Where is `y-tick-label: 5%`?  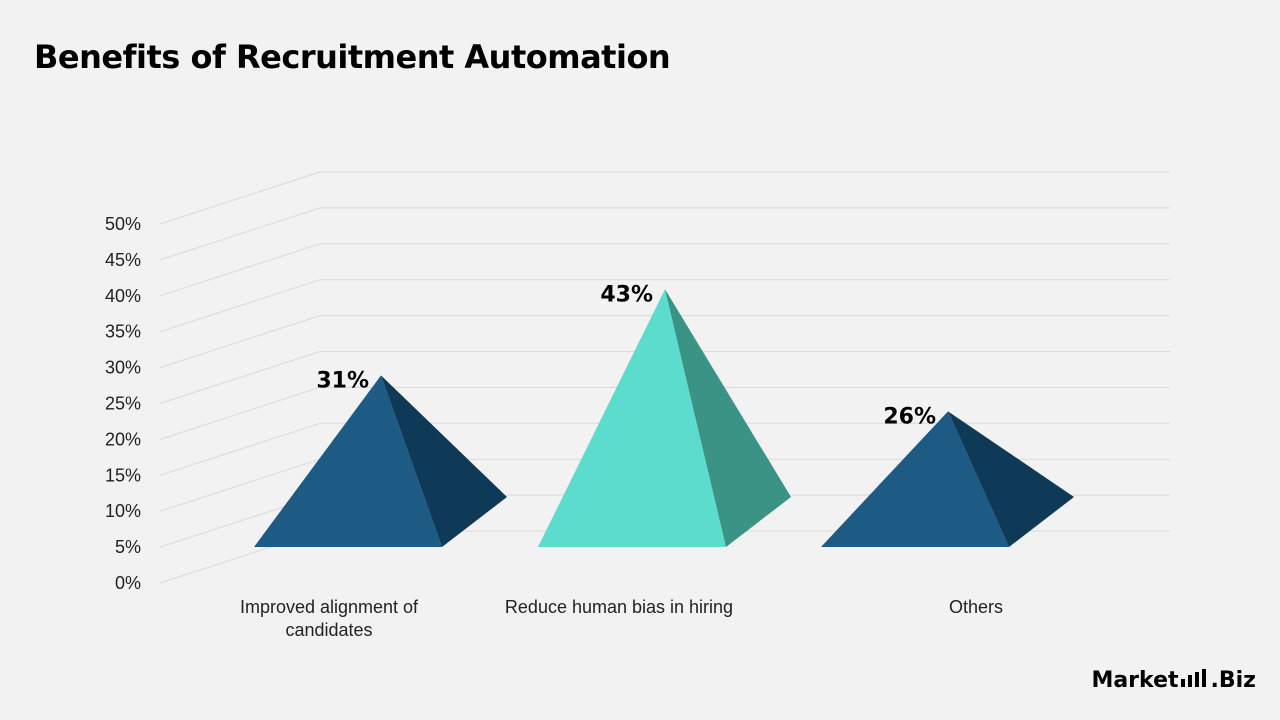
y-tick-label: 5% is located at coordinates (128, 547).